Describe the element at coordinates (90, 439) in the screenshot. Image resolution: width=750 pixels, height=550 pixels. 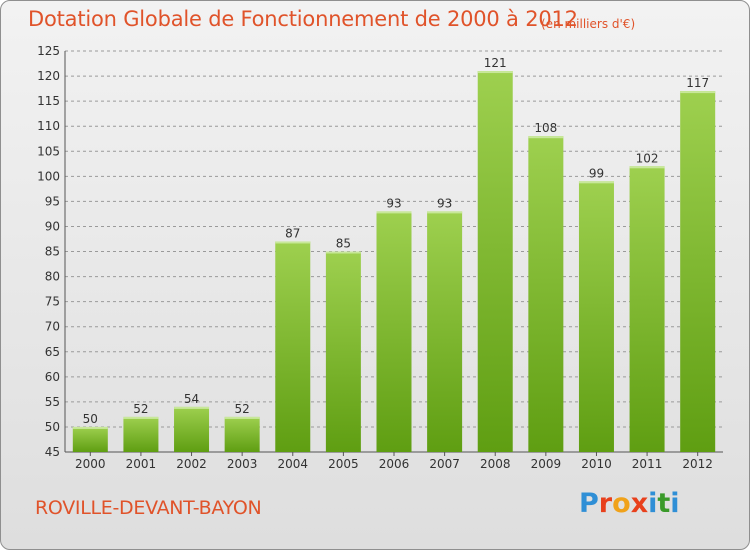
I see `bar-2000` at that location.